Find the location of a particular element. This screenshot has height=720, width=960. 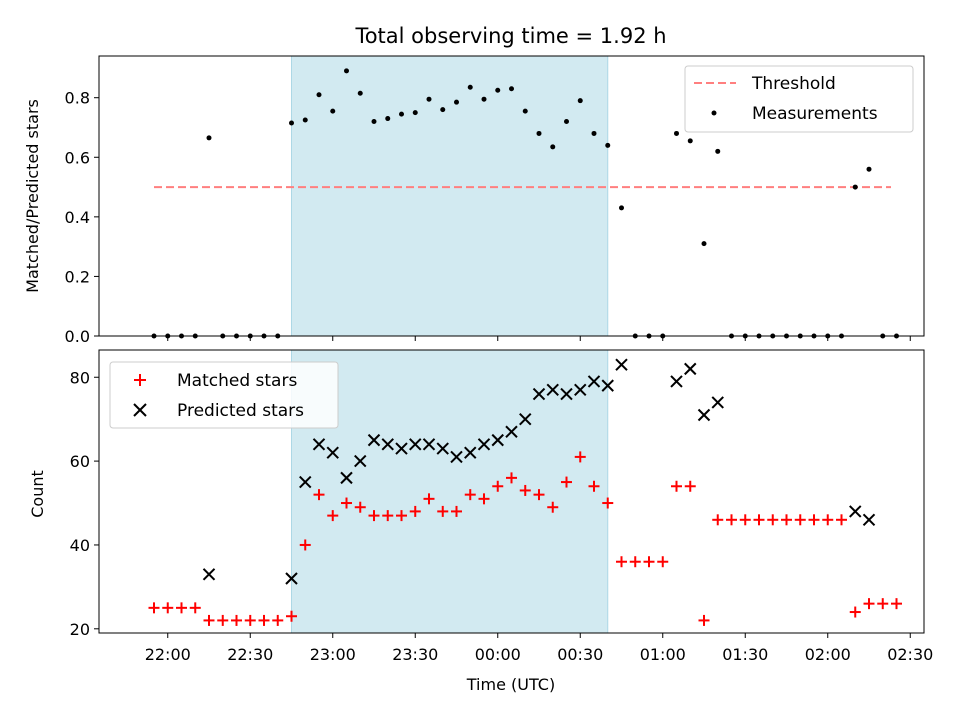

chart-title: Total observing time = 1.92 h is located at coordinates (510, 36).